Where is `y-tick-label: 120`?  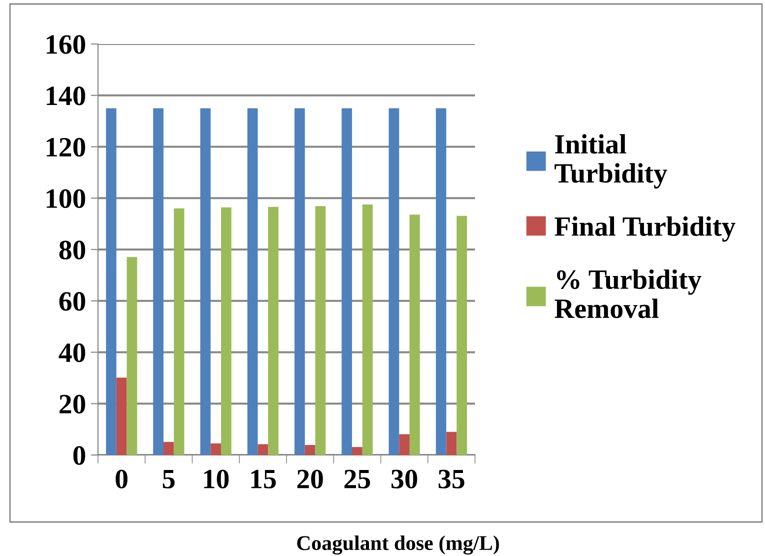 y-tick-label: 120 is located at coordinates (66, 147).